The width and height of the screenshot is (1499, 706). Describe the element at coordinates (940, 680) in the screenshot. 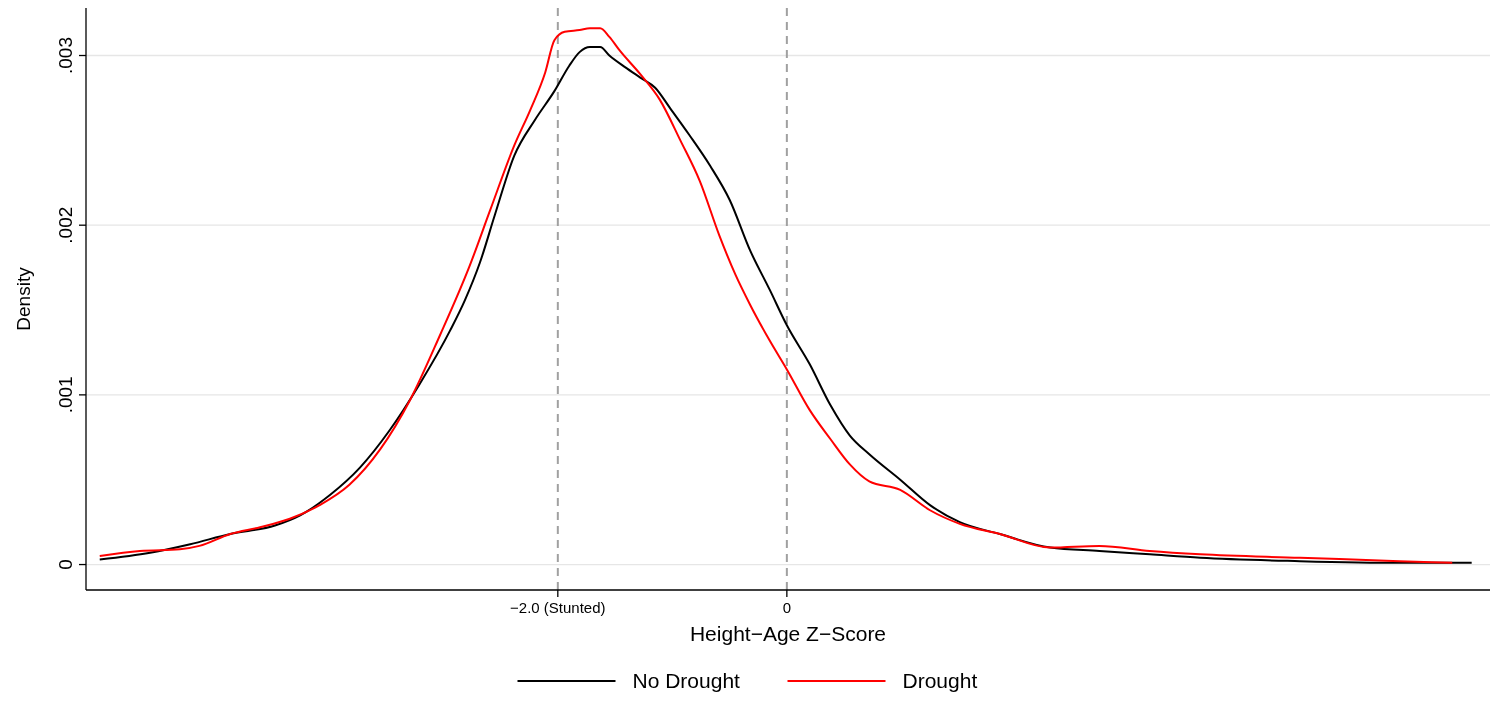

I see `legend-label: Drought` at that location.